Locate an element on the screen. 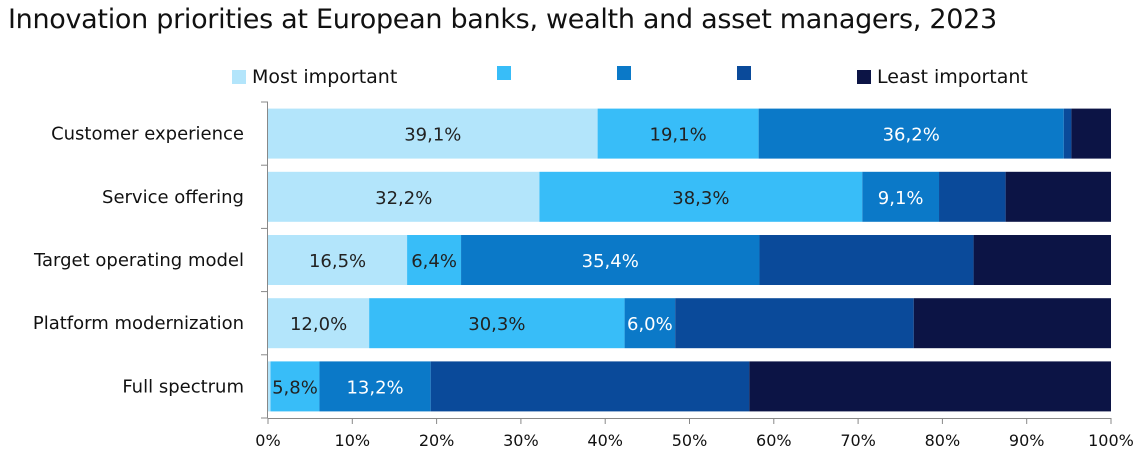  data-label: 30,3% is located at coordinates (496, 324).